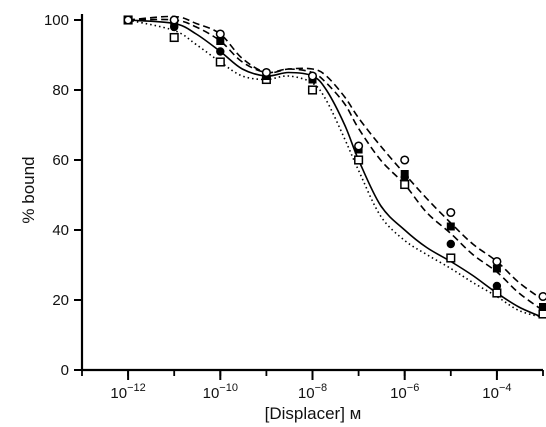 The image size is (546, 427). I want to click on y-tick-label: 80, so click(60, 90).